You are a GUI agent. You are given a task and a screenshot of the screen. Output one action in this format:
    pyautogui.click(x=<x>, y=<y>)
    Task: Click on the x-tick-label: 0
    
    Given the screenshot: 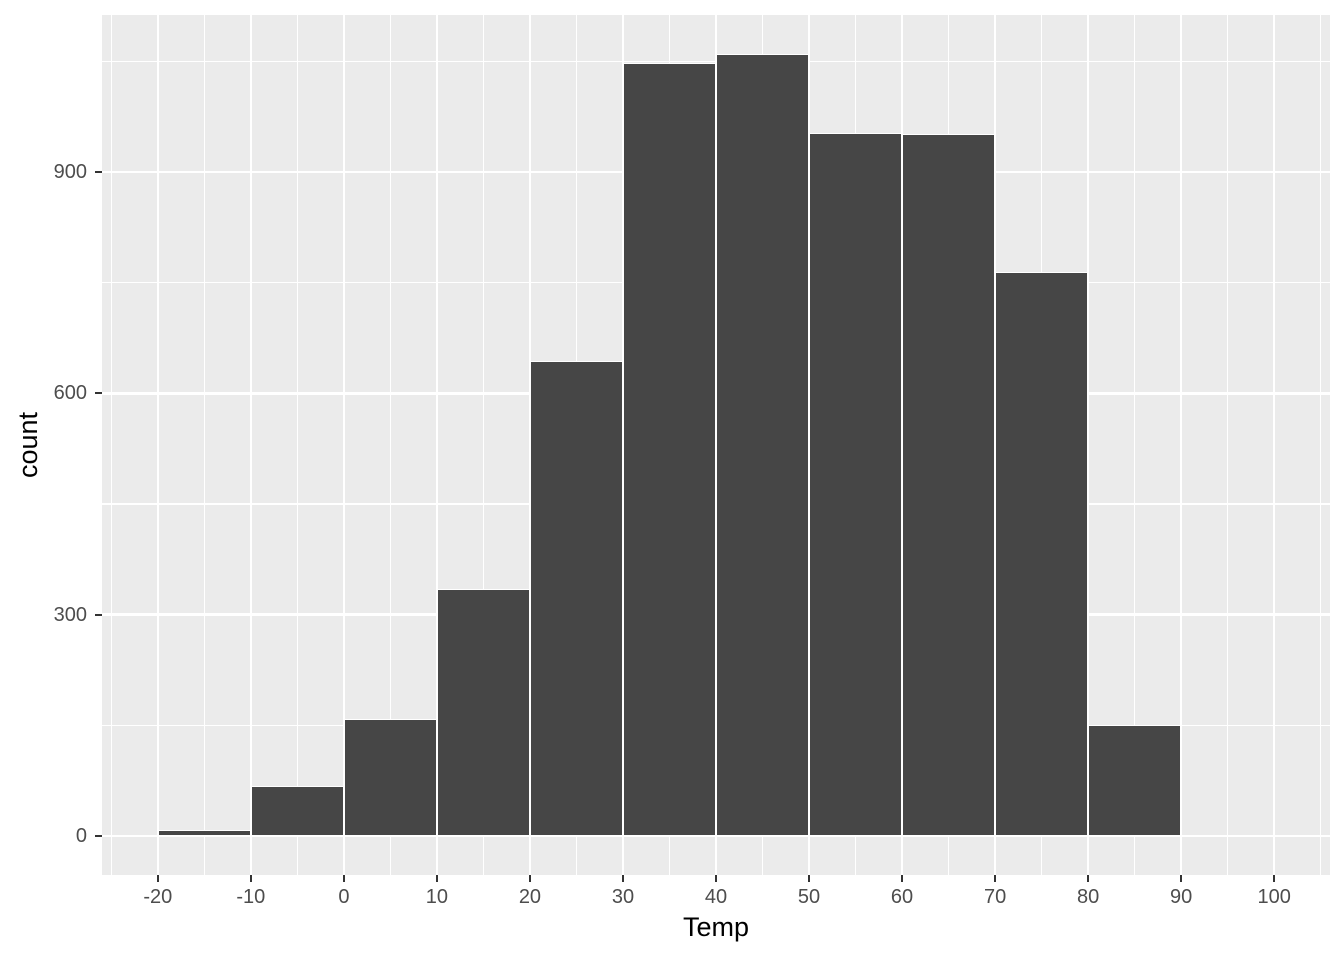 What is the action you would take?
    pyautogui.click(x=344, y=897)
    